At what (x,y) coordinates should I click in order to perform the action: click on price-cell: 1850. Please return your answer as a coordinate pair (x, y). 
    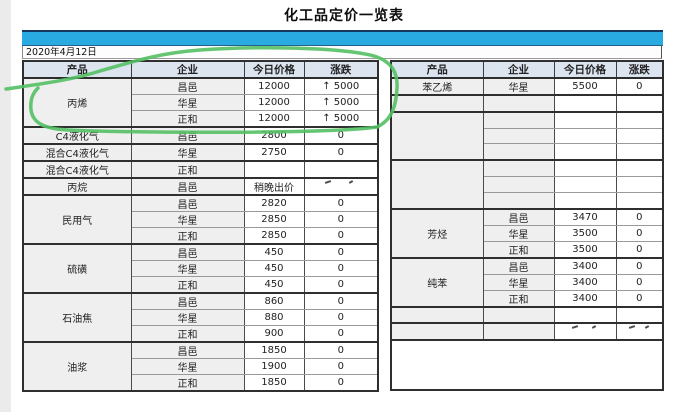
    Looking at the image, I should click on (274, 350).